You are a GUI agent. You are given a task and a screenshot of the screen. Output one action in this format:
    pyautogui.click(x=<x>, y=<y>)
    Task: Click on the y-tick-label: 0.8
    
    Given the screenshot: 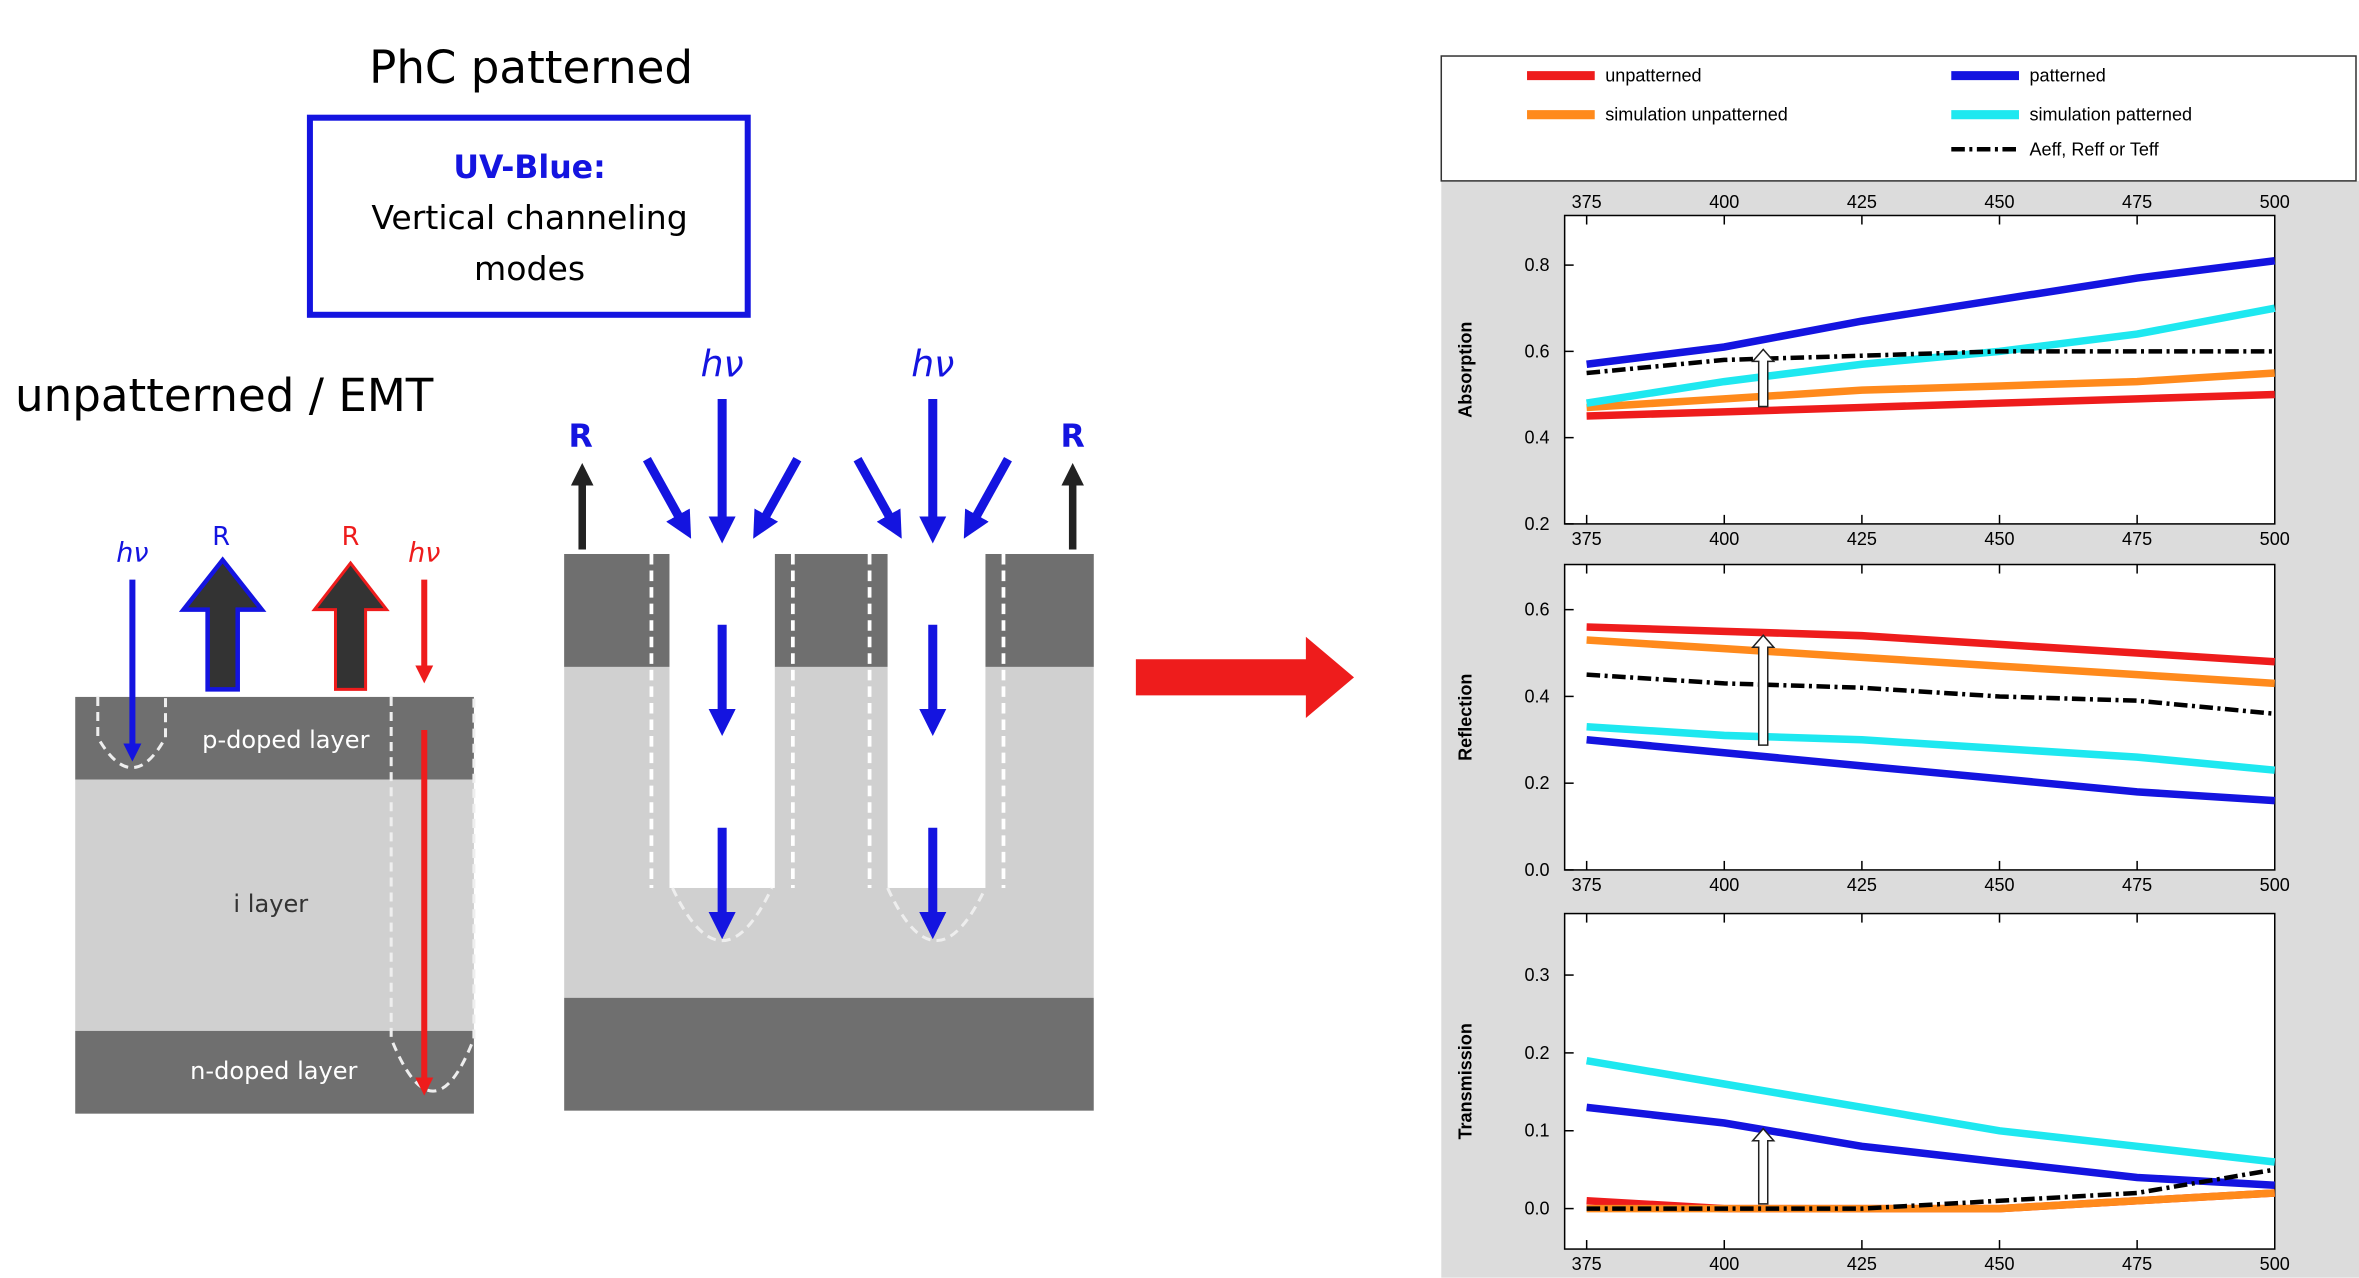 What is the action you would take?
    pyautogui.click(x=1537, y=265)
    